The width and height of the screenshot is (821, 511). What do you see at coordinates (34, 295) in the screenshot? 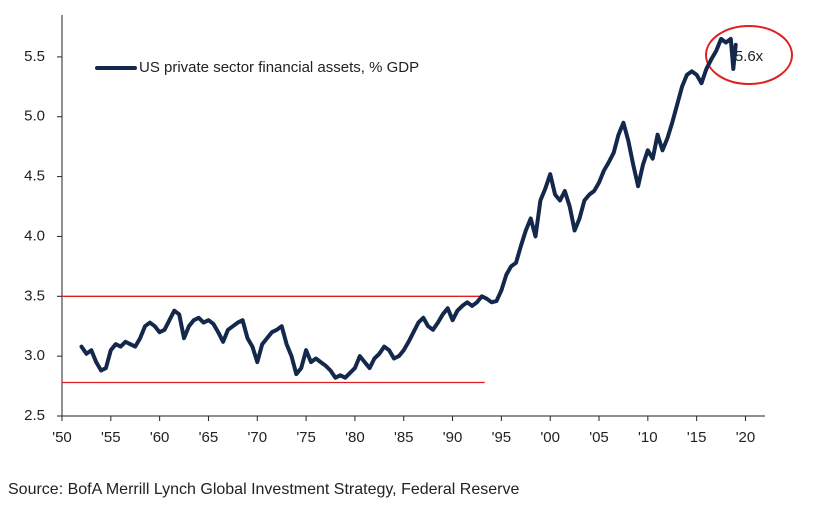
I see `y-tick-label: 3.5` at bounding box center [34, 295].